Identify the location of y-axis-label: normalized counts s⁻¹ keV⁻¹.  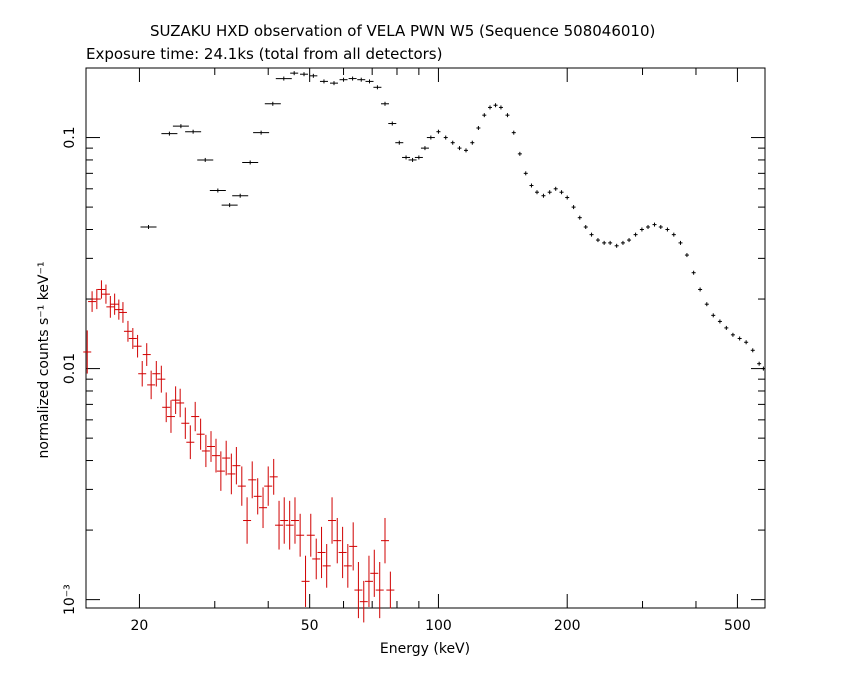
(44, 360).